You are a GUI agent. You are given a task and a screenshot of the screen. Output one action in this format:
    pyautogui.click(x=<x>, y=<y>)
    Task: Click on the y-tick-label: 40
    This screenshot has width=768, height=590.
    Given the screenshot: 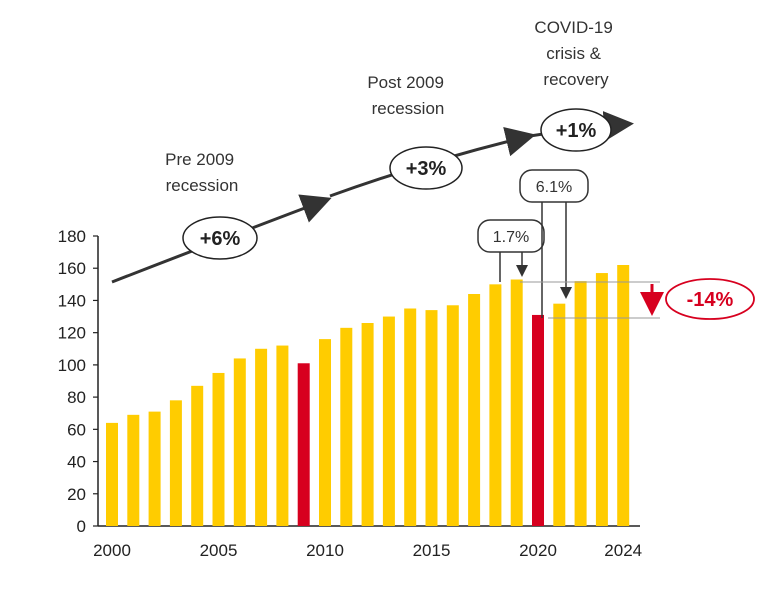 What is the action you would take?
    pyautogui.click(x=76, y=462)
    